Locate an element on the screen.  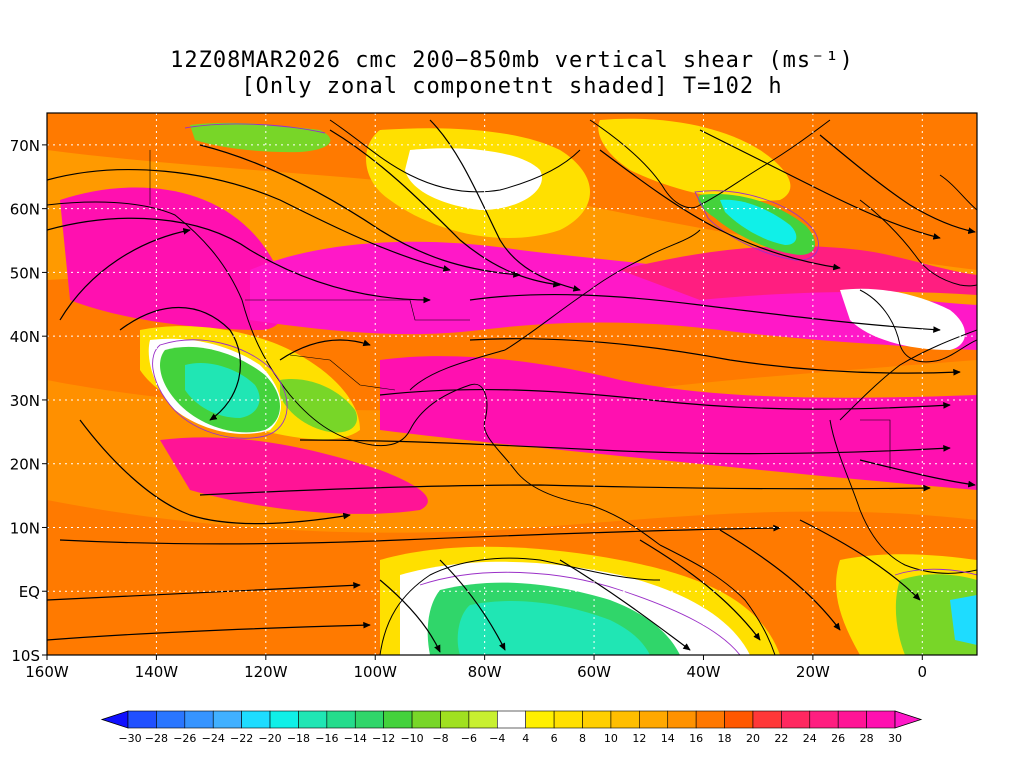
lon-tick-label: 0 is located at coordinates (923, 672).